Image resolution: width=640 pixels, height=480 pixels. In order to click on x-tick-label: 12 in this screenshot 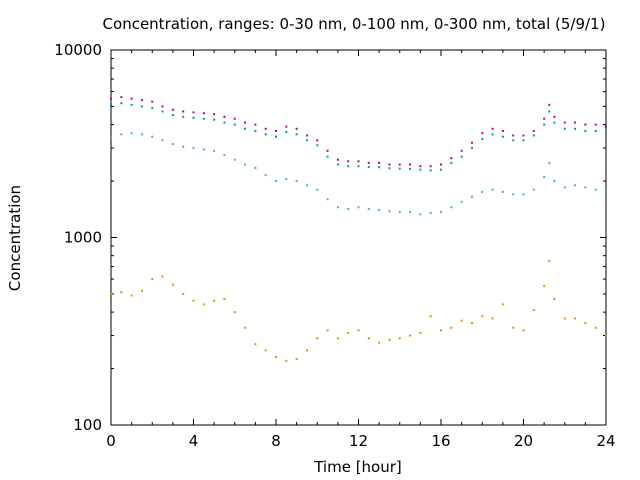, I will do `click(358, 441)`.